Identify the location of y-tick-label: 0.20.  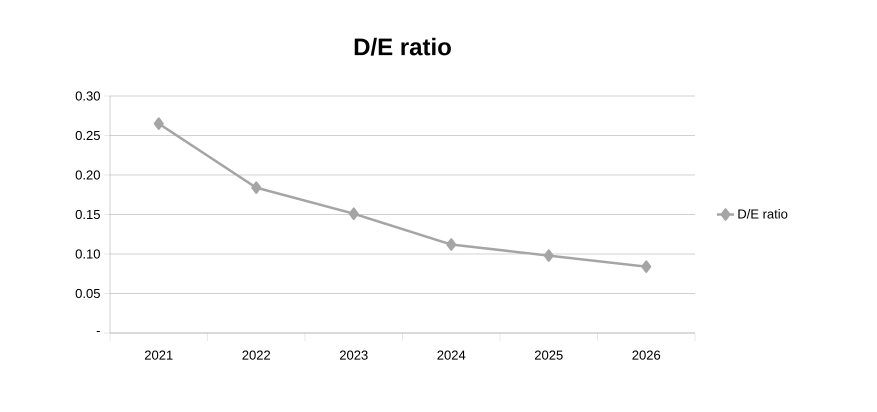
(88, 175).